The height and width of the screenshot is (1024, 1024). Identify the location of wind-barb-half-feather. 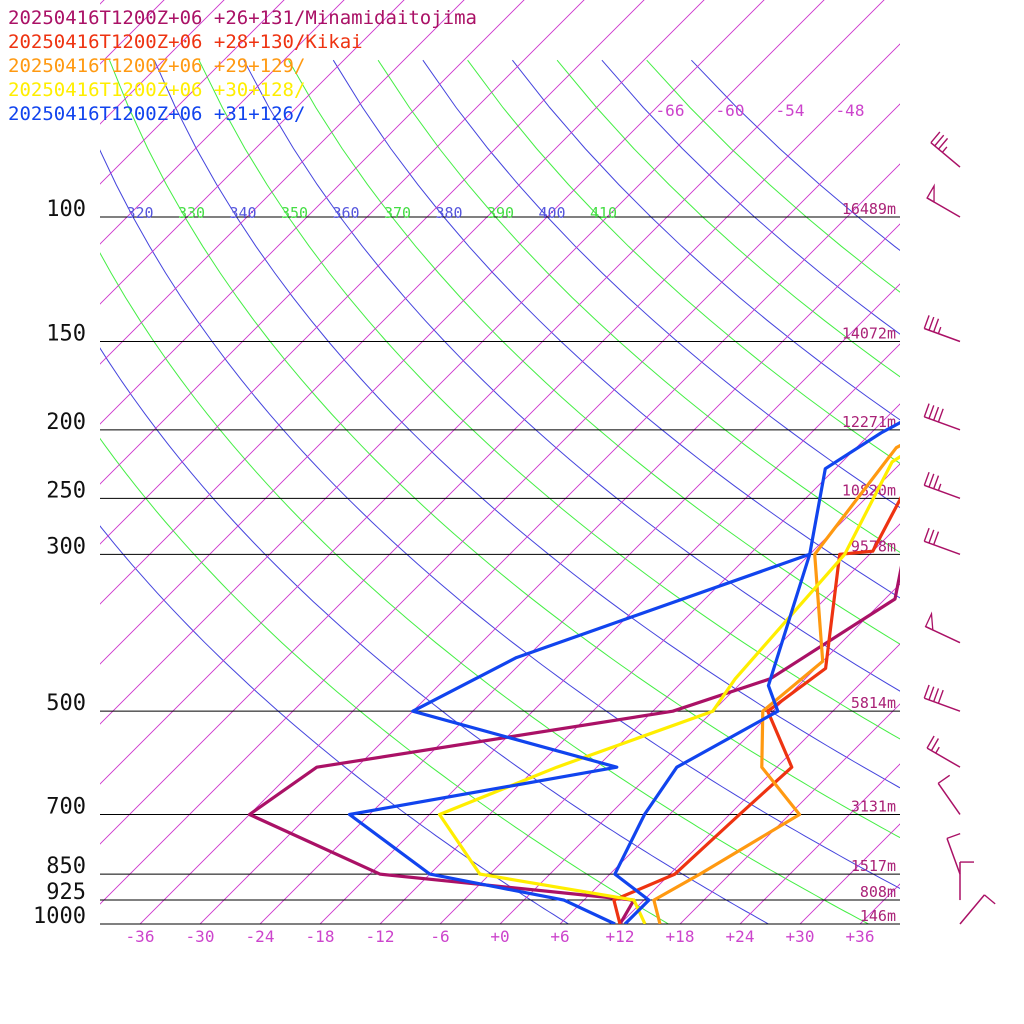
(939, 330).